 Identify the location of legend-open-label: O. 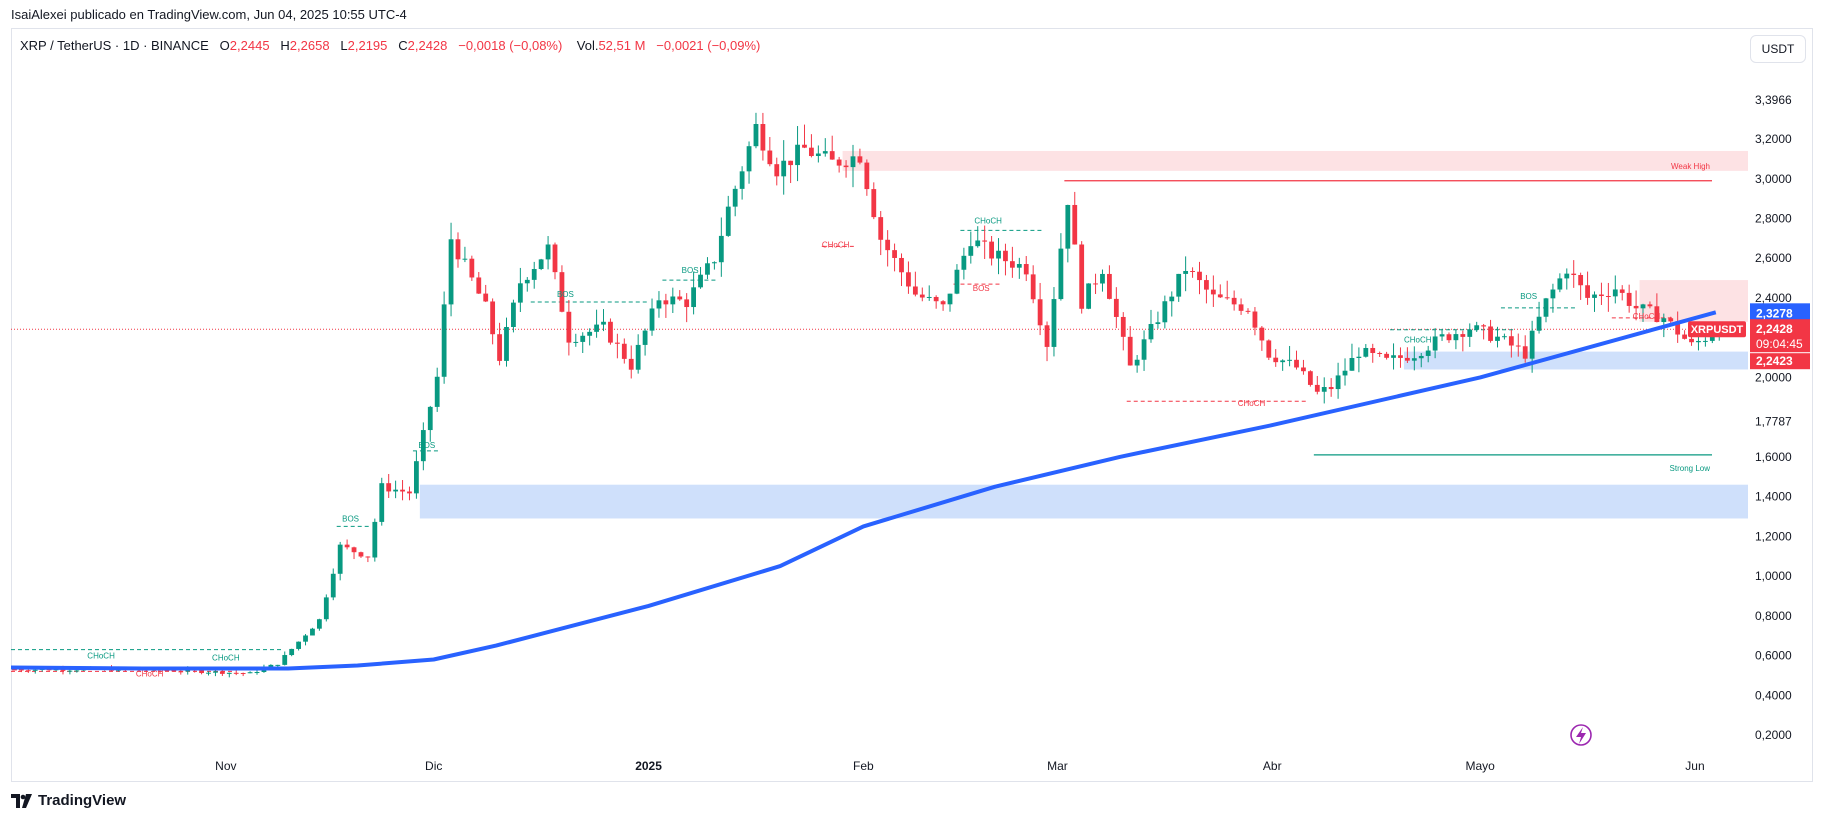
(224, 45).